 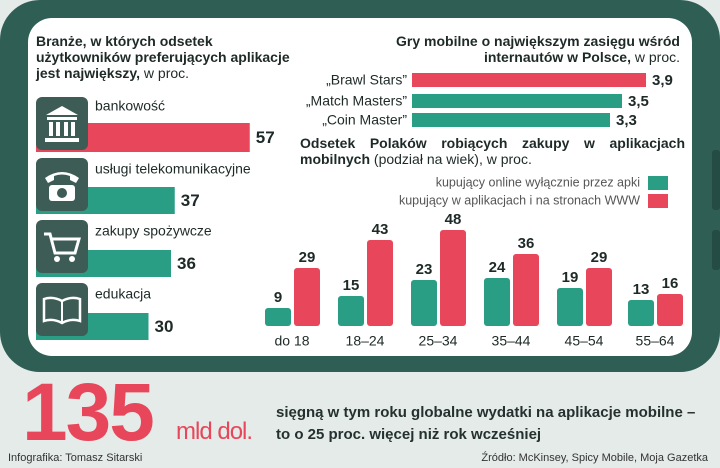 I want to click on x-tick-label: do 18, so click(x=291, y=341).